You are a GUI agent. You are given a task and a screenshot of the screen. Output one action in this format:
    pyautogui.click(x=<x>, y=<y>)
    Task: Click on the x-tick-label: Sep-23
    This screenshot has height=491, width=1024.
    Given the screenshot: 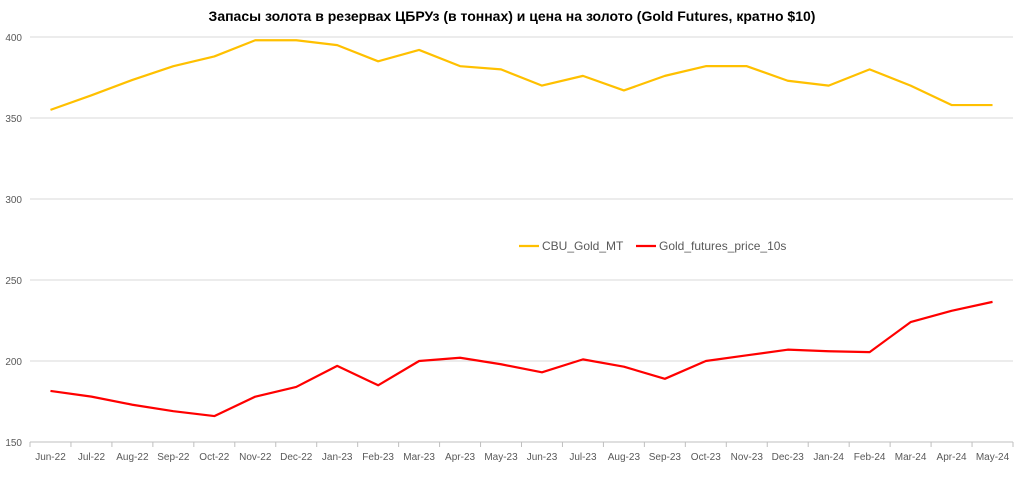 What is the action you would take?
    pyautogui.click(x=665, y=457)
    